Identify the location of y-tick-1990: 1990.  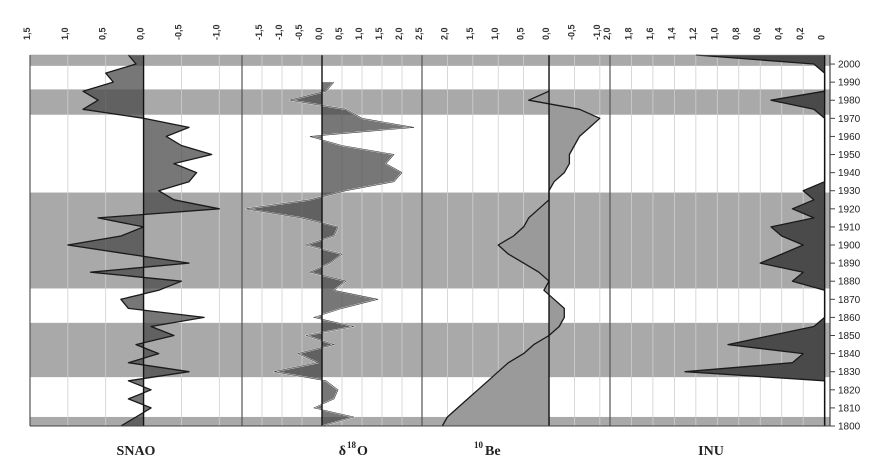
(849, 83).